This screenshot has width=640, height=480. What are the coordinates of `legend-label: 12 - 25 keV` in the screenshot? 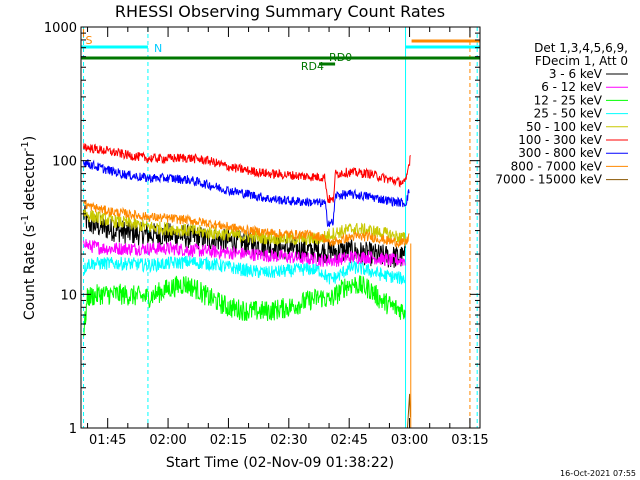 It's located at (568, 100).